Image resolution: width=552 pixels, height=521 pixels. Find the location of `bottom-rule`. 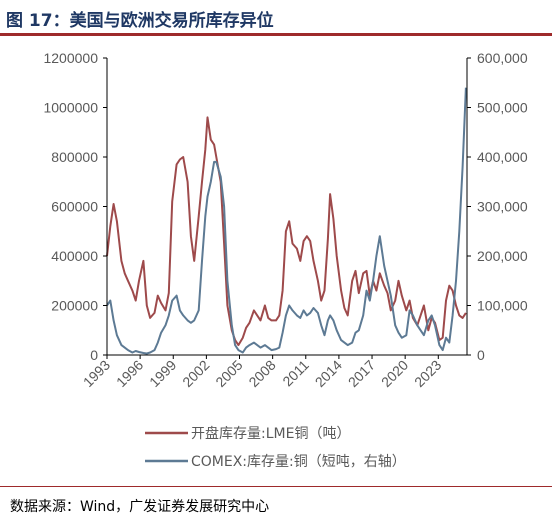

bottom-rule is located at coordinates (276, 486).